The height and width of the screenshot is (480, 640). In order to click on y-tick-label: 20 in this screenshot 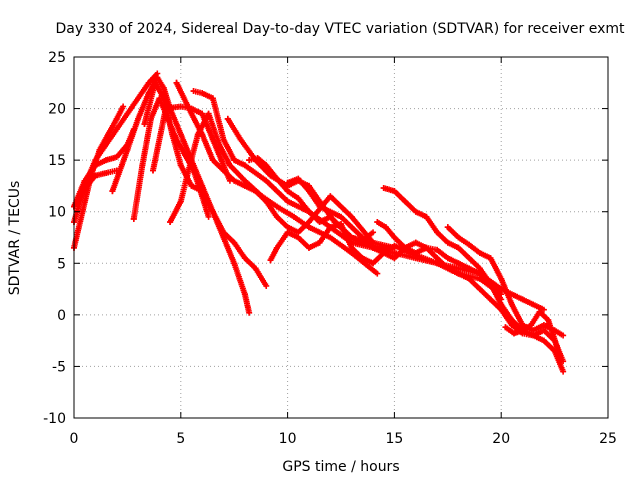, I will do `click(57, 110)`.